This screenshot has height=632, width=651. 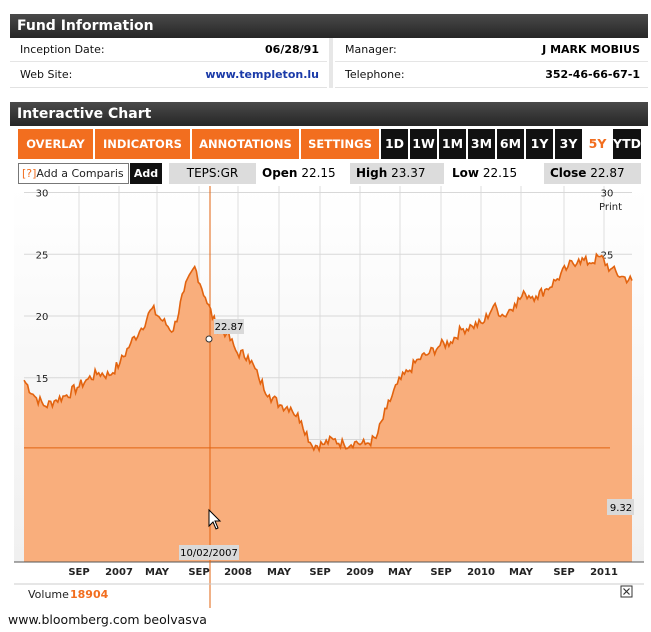 What do you see at coordinates (607, 173) in the screenshot?
I see `close-value: 22.87` at bounding box center [607, 173].